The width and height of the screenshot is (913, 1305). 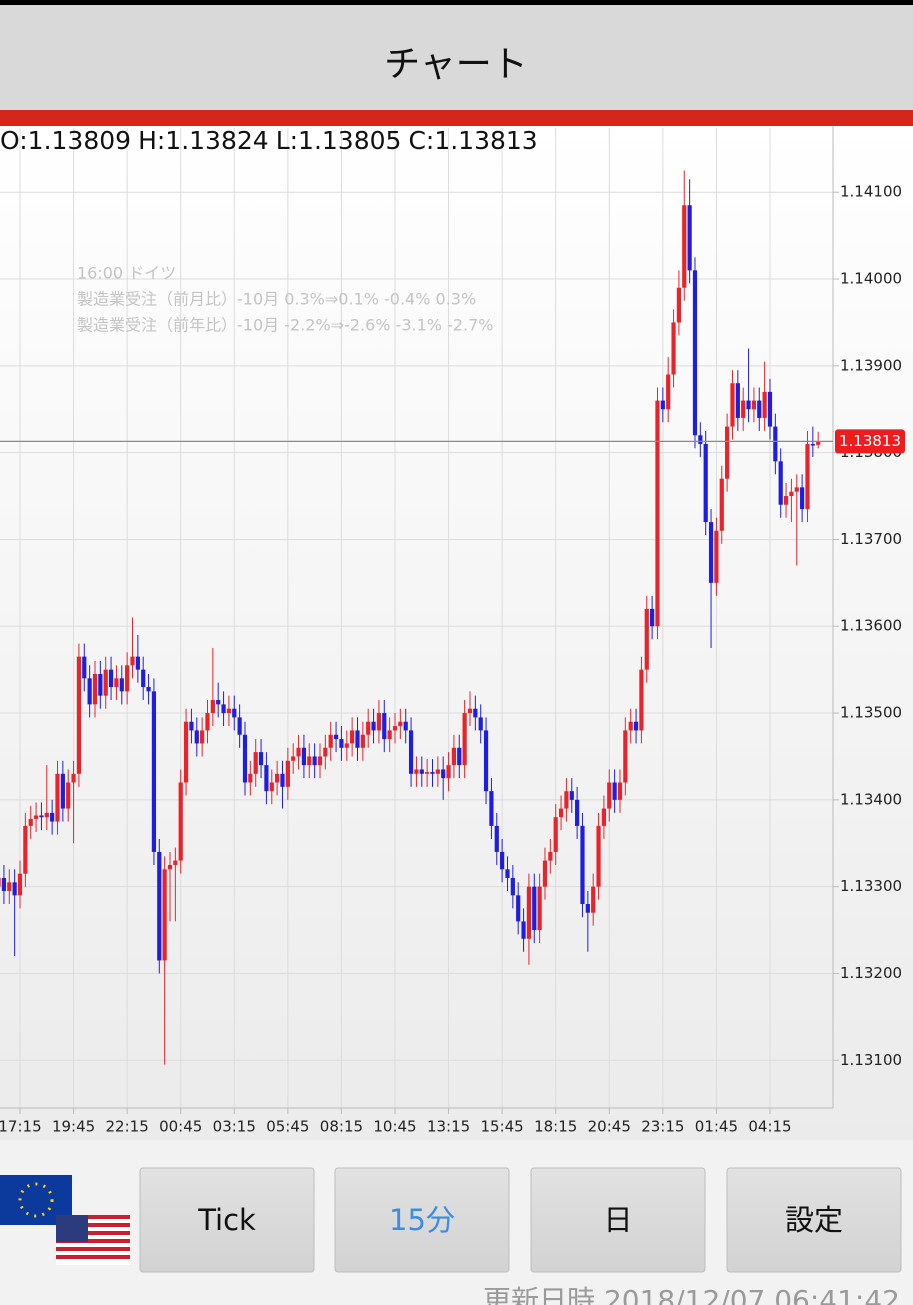 I want to click on button-label: 設定, so click(x=814, y=1220).